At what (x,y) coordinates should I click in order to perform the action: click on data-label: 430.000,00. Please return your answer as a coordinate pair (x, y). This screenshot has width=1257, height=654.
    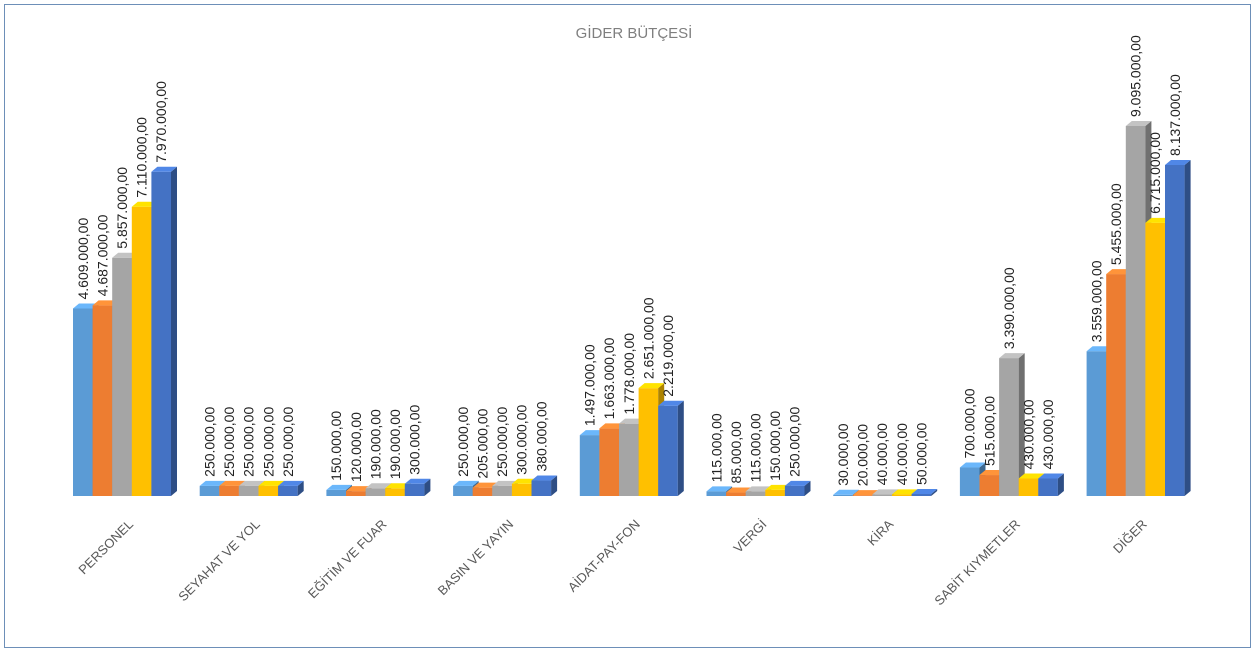
    Looking at the image, I should click on (1048, 434).